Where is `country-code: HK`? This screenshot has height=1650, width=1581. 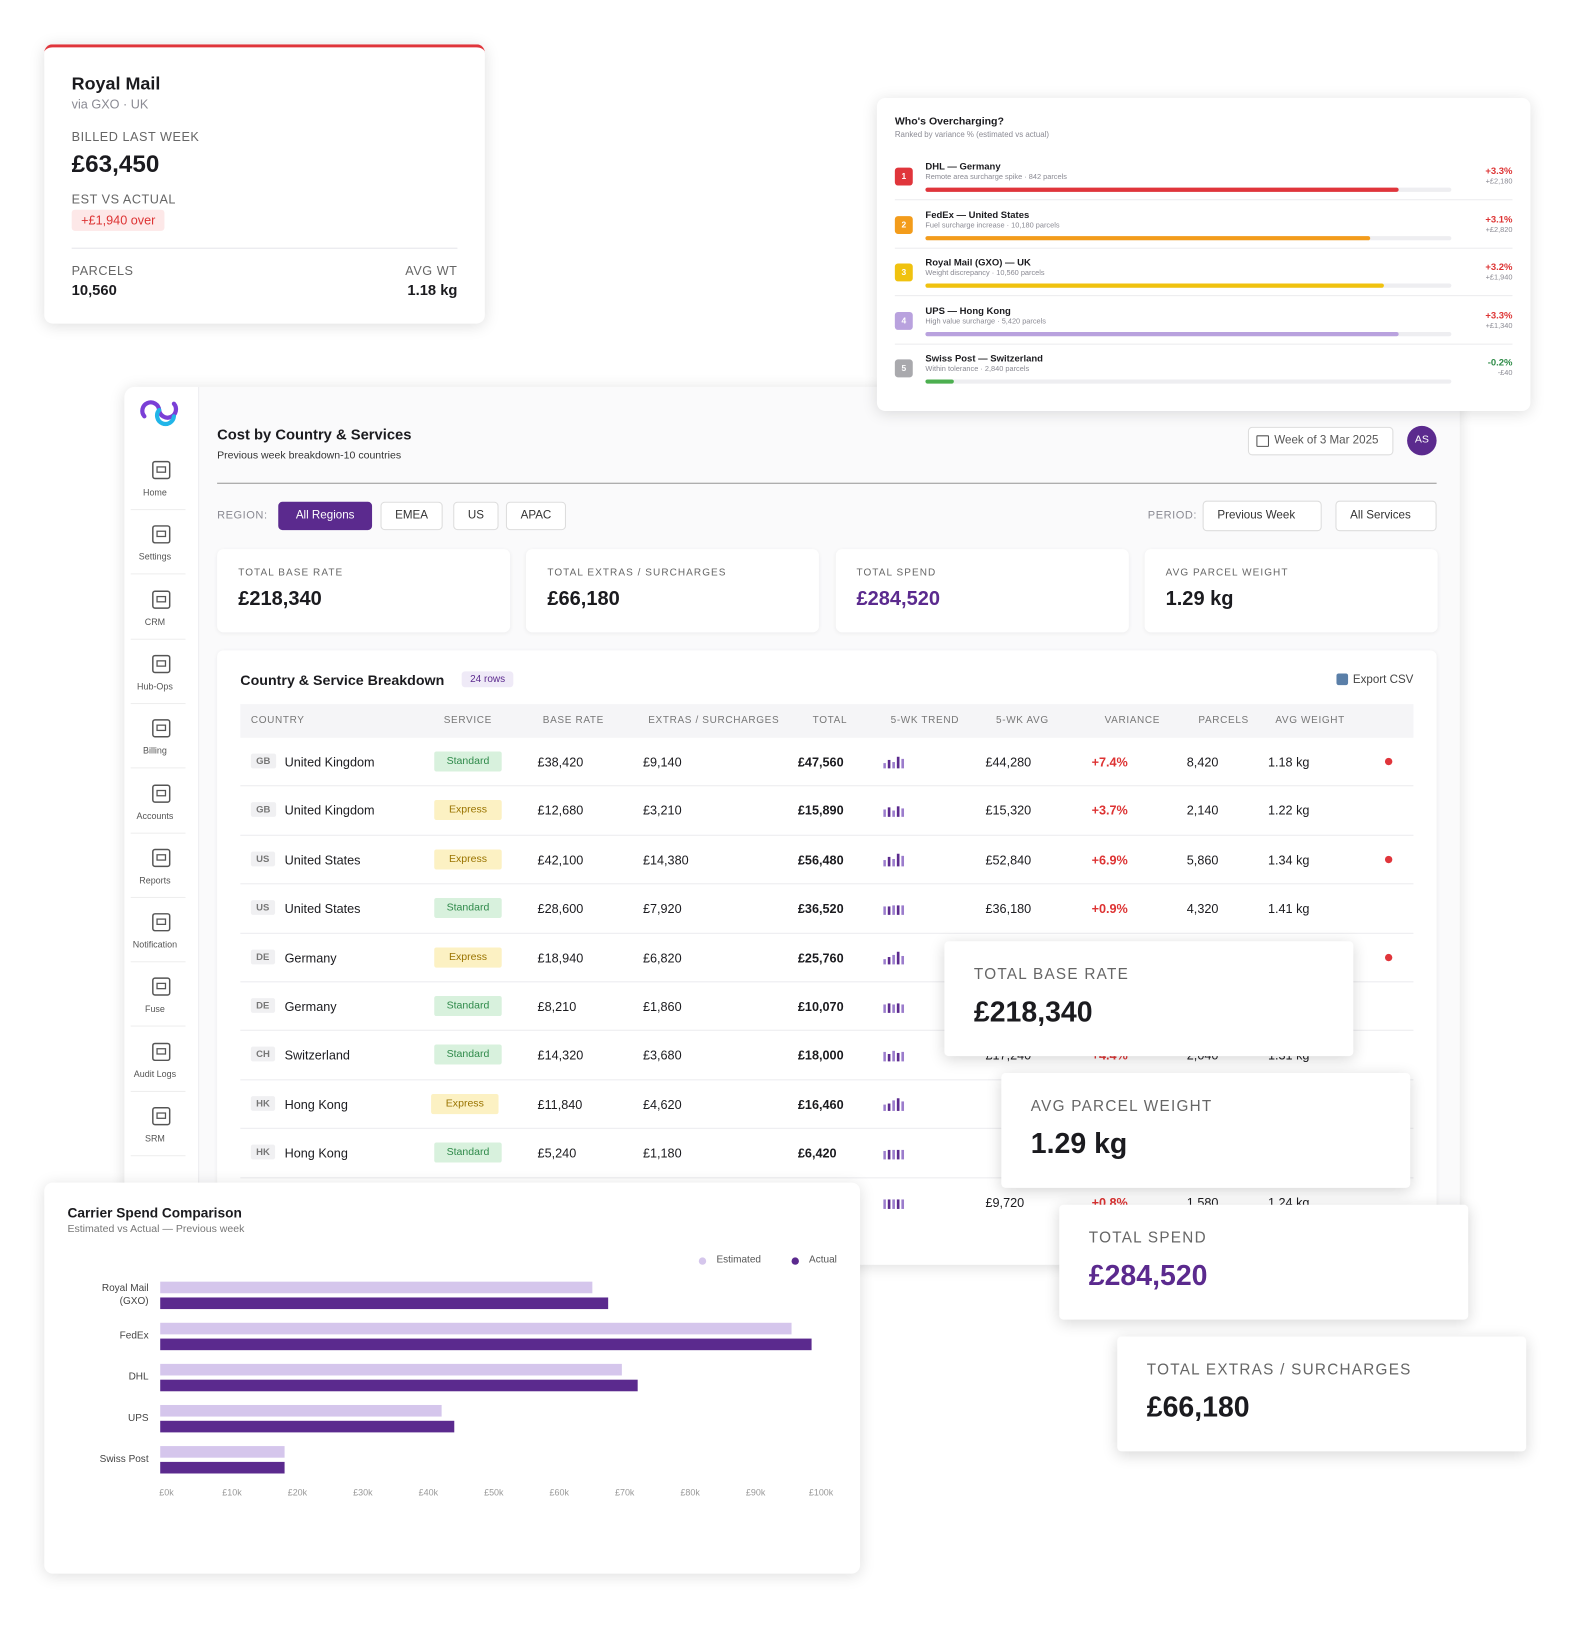
country-code: HK is located at coordinates (263, 1103).